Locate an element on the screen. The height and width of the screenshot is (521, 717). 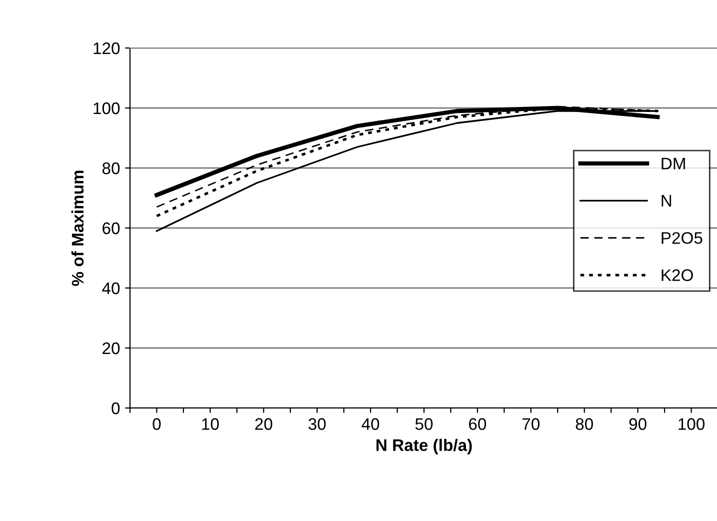
y-tick-label: 0 is located at coordinates (116, 408).